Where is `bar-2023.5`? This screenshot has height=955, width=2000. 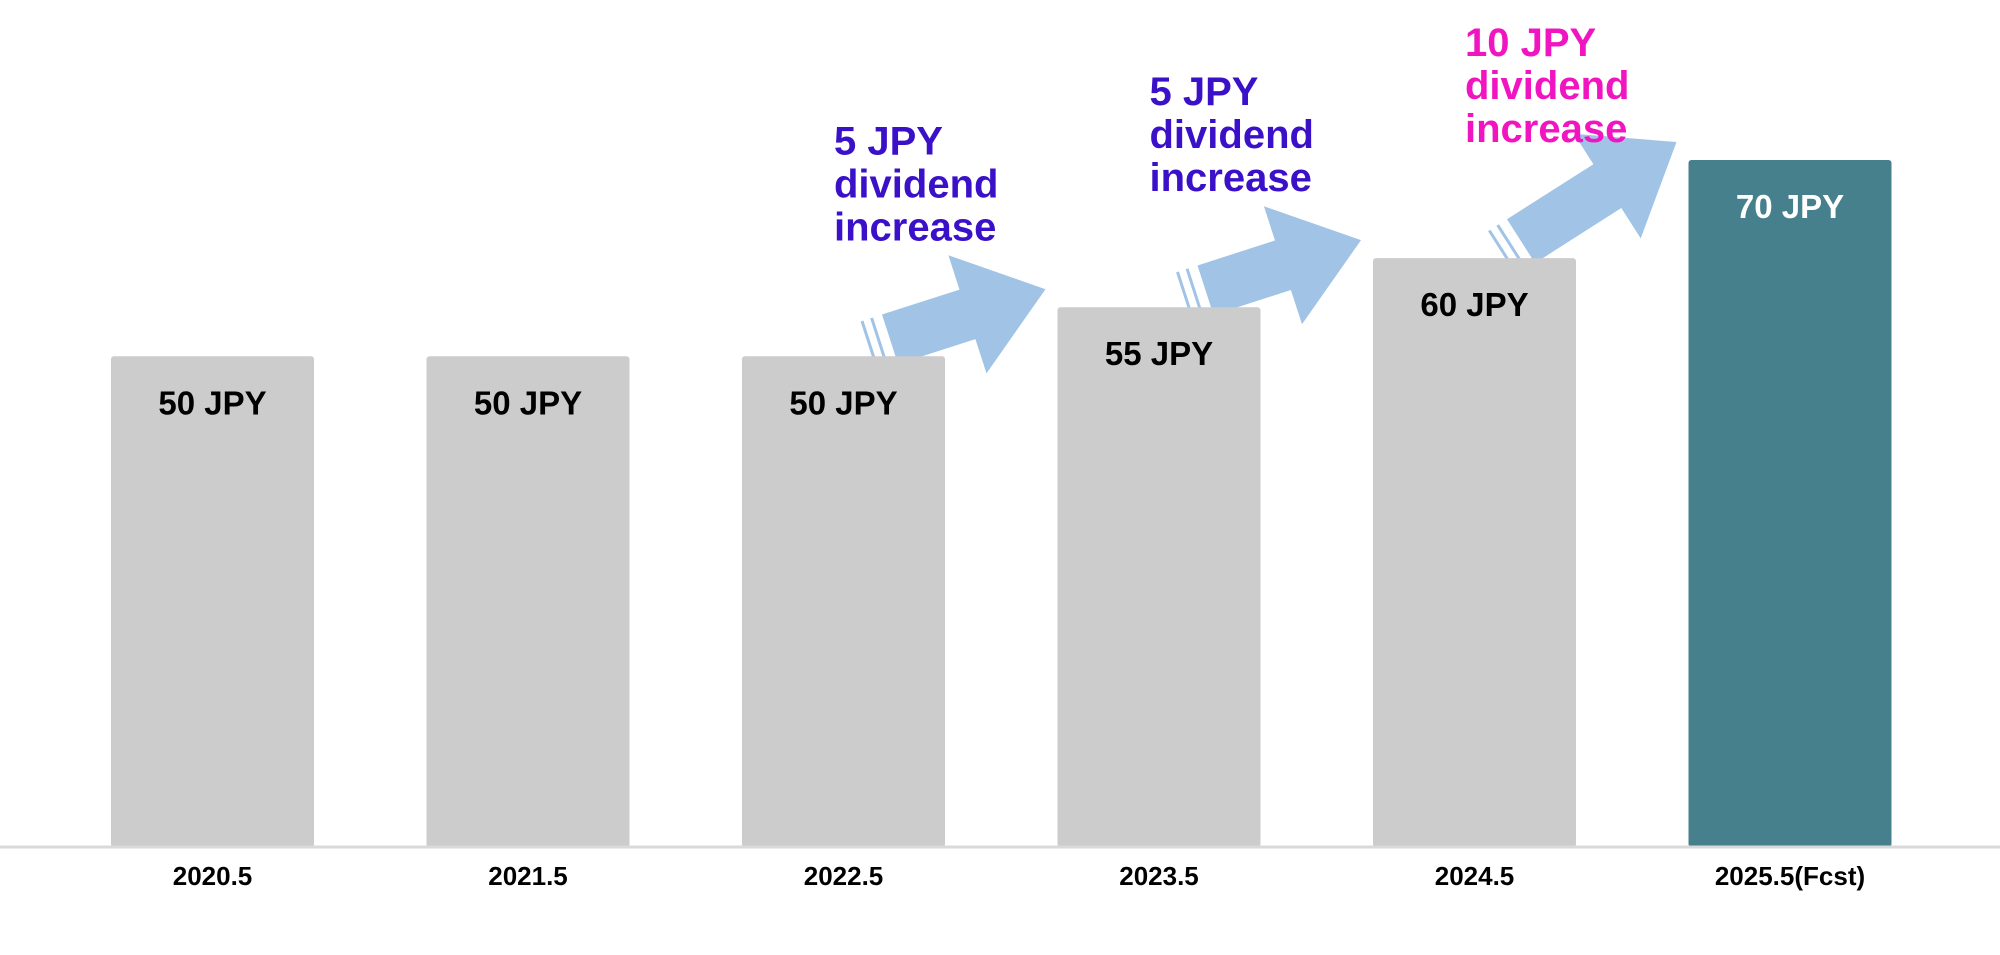
bar-2023.5 is located at coordinates (1159, 577).